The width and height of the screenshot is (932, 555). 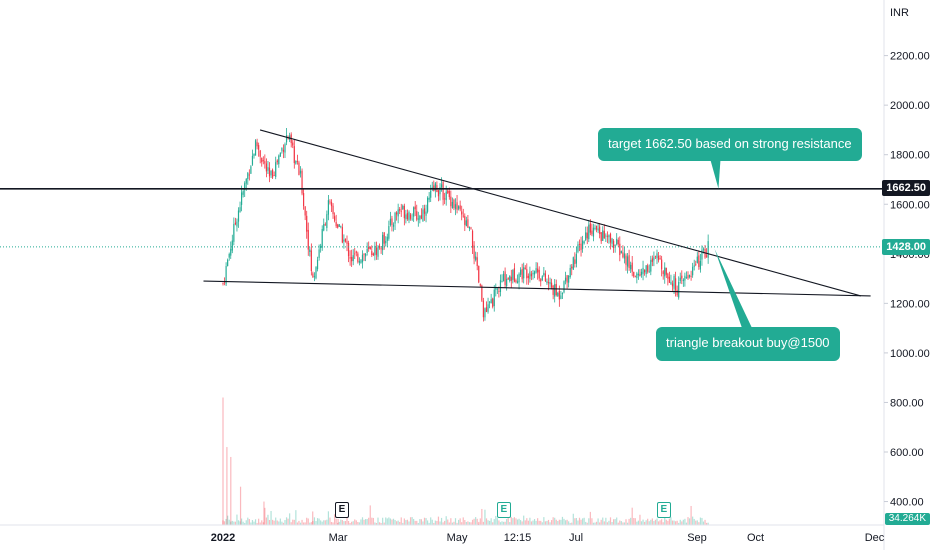 What do you see at coordinates (576, 538) in the screenshot?
I see `x-tick-label: Jul` at bounding box center [576, 538].